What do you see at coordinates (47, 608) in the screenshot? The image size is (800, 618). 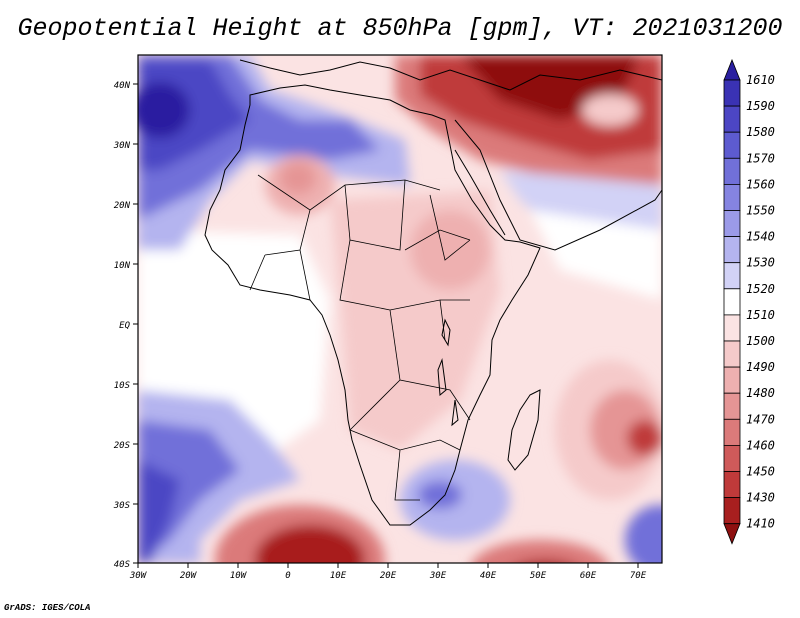 I see `grads-credit: GrADS: IGES/COLA` at bounding box center [47, 608].